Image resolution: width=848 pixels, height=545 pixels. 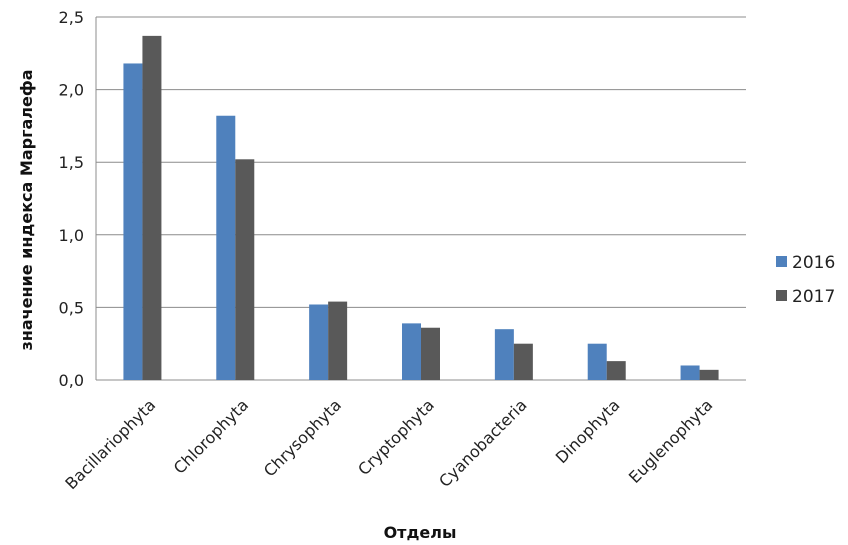 I want to click on bar-2016-dinophyta, so click(x=597, y=361).